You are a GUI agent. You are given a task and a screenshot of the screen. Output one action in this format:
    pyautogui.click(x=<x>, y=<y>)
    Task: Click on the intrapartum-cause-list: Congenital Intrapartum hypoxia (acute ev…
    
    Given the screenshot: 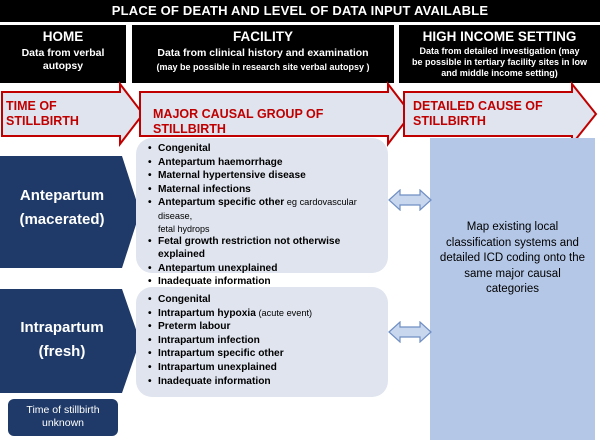 What is the action you would take?
    pyautogui.click(x=262, y=342)
    